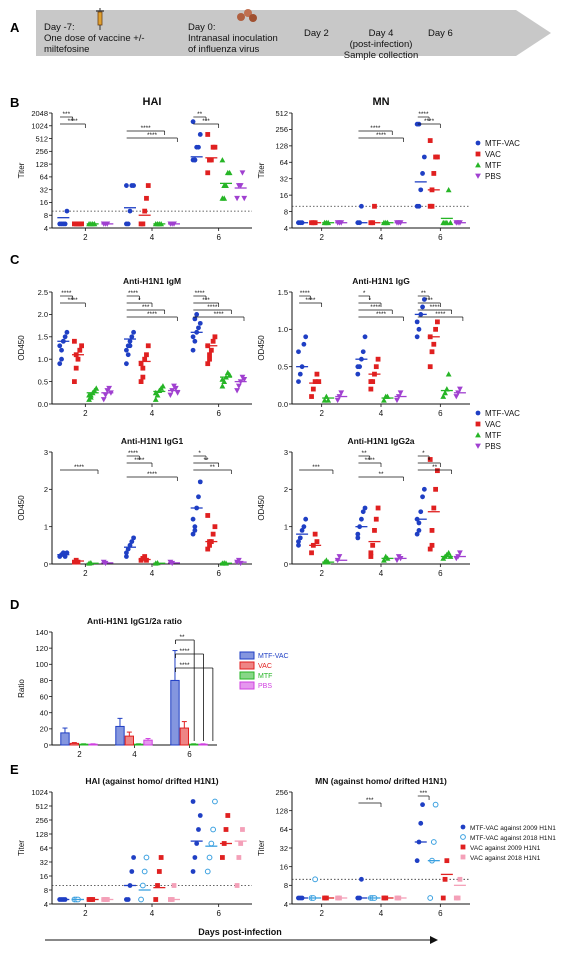 Image resolution: width=579 pixels, height=958 pixels. Describe the element at coordinates (265, 666) in the screenshot. I see `legend-label: VAC` at that location.